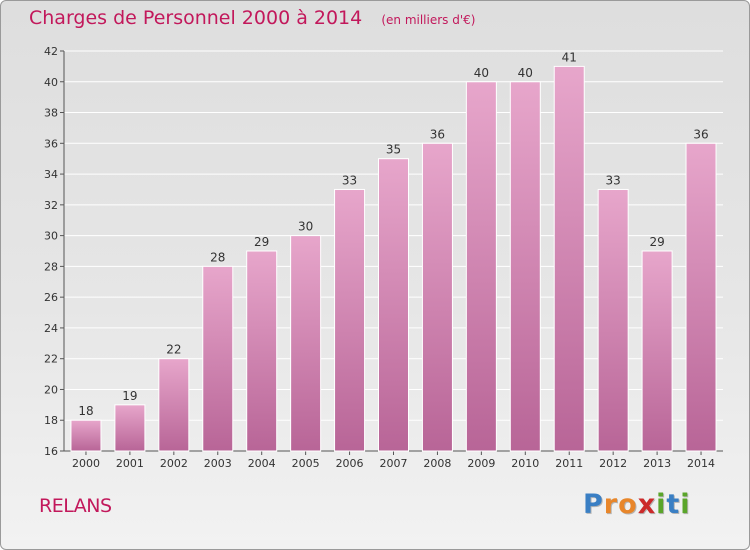 This screenshot has height=550, width=750. What do you see at coordinates (218, 463) in the screenshot?
I see `x-tick-label: 2003` at bounding box center [218, 463].